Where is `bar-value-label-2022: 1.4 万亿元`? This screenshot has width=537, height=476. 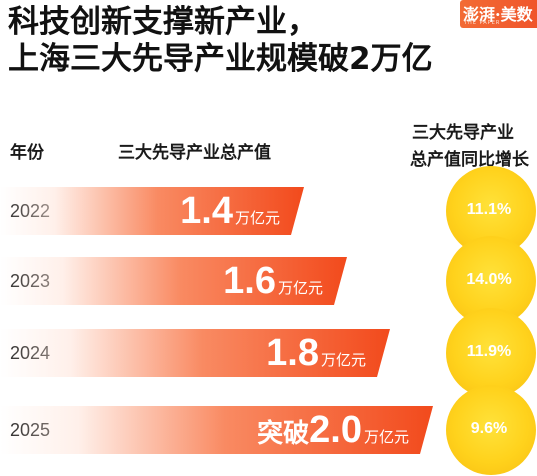
bar-value-label-2022: 1.4 万亿元 is located at coordinates (230, 211).